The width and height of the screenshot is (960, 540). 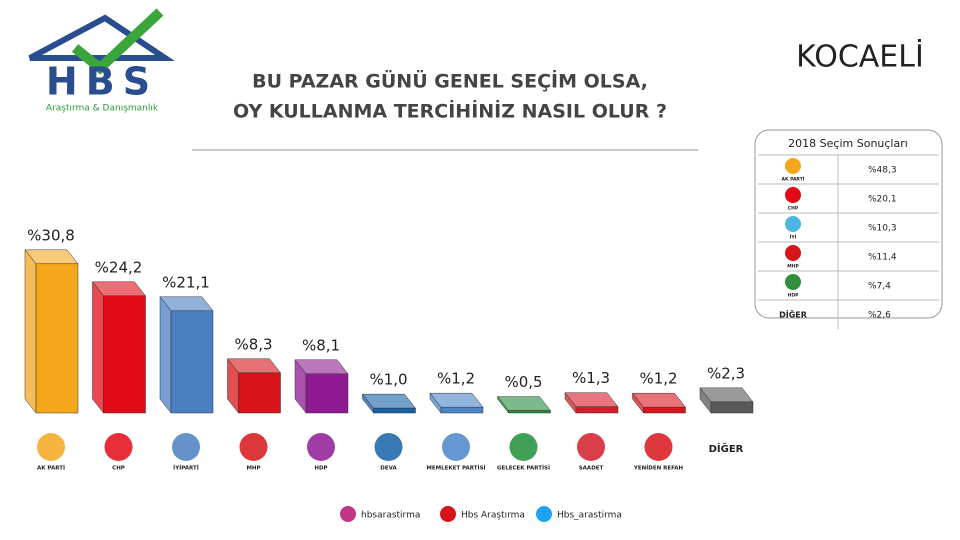 I want to click on row-label: DİĞER, so click(x=793, y=314).